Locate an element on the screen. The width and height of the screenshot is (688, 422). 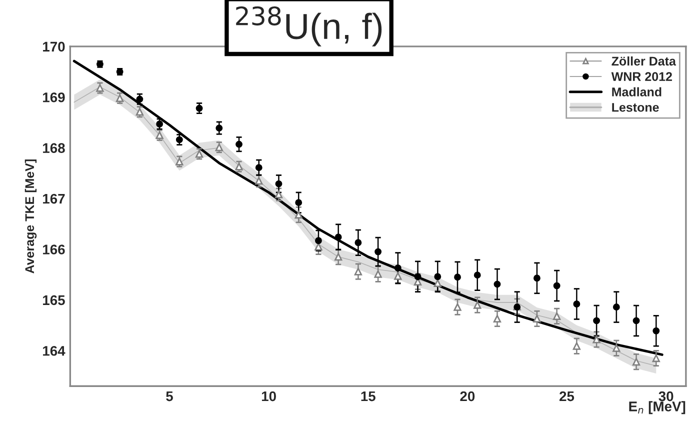
x-tick-label: 20 is located at coordinates (467, 396).